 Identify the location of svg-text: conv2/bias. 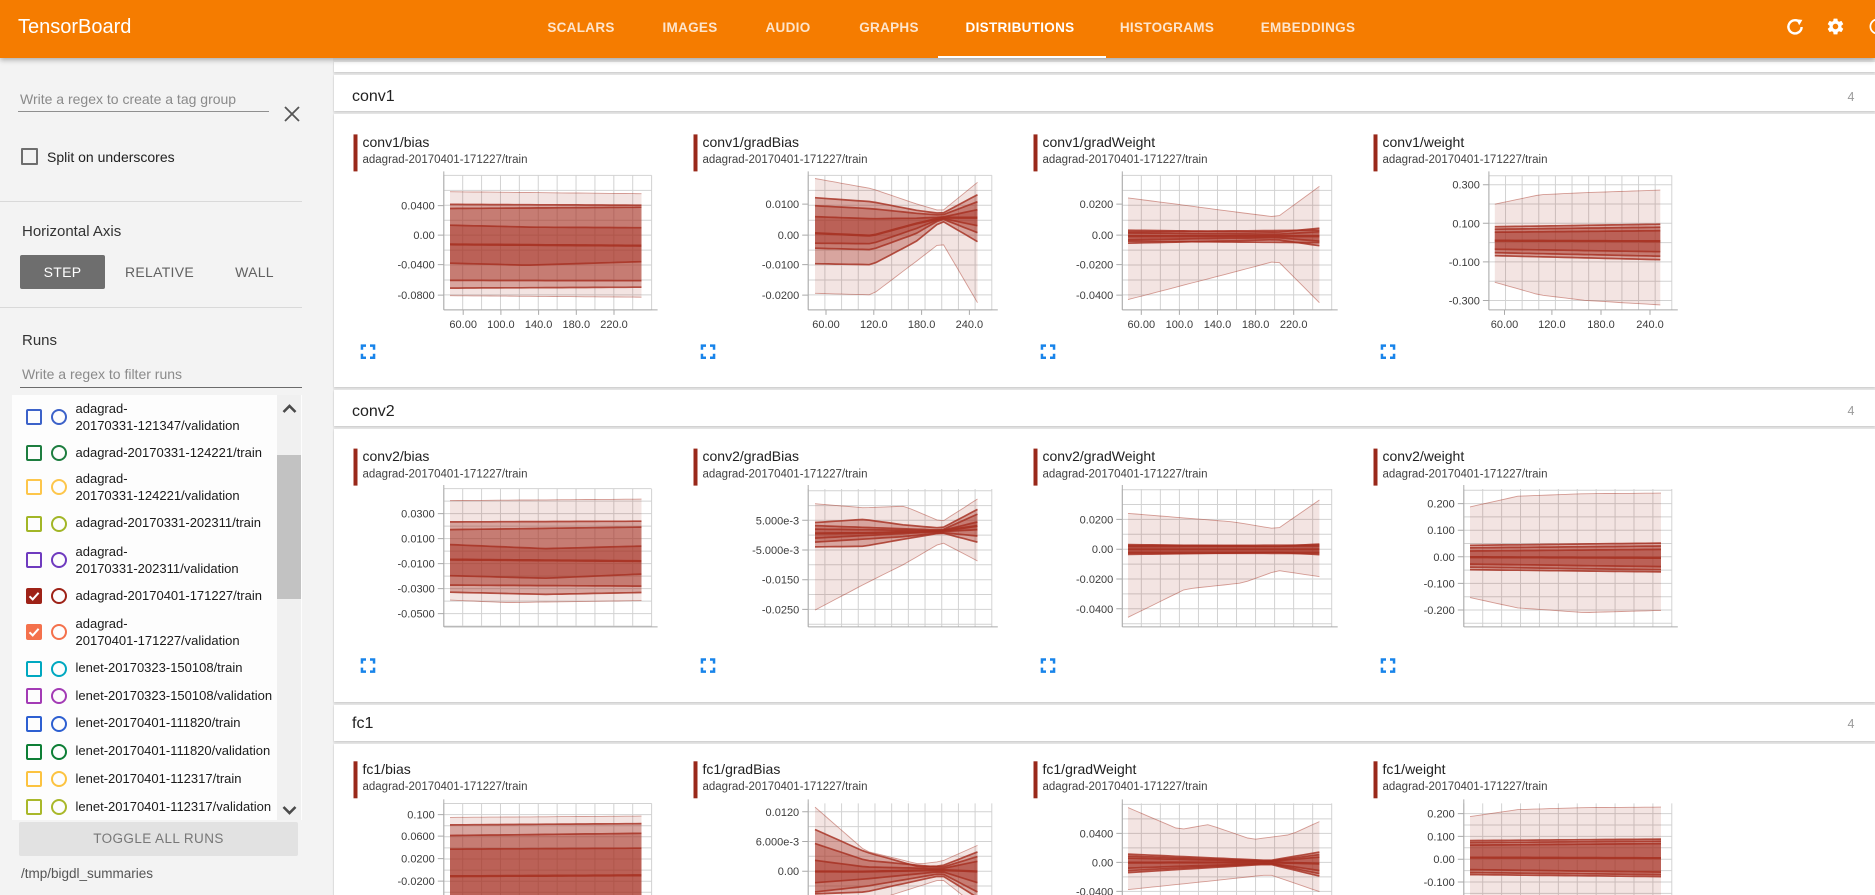
(396, 456).